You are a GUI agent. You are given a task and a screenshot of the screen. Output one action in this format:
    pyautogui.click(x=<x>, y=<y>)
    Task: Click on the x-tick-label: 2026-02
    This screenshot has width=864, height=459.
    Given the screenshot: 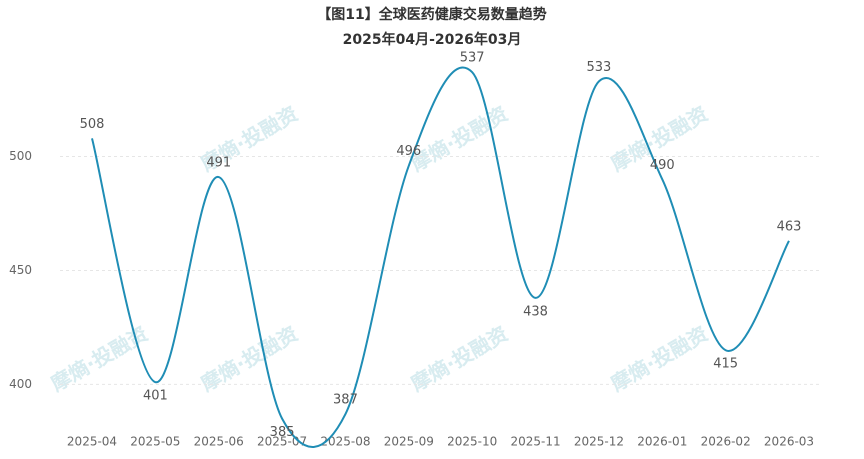 What is the action you would take?
    pyautogui.click(x=726, y=442)
    